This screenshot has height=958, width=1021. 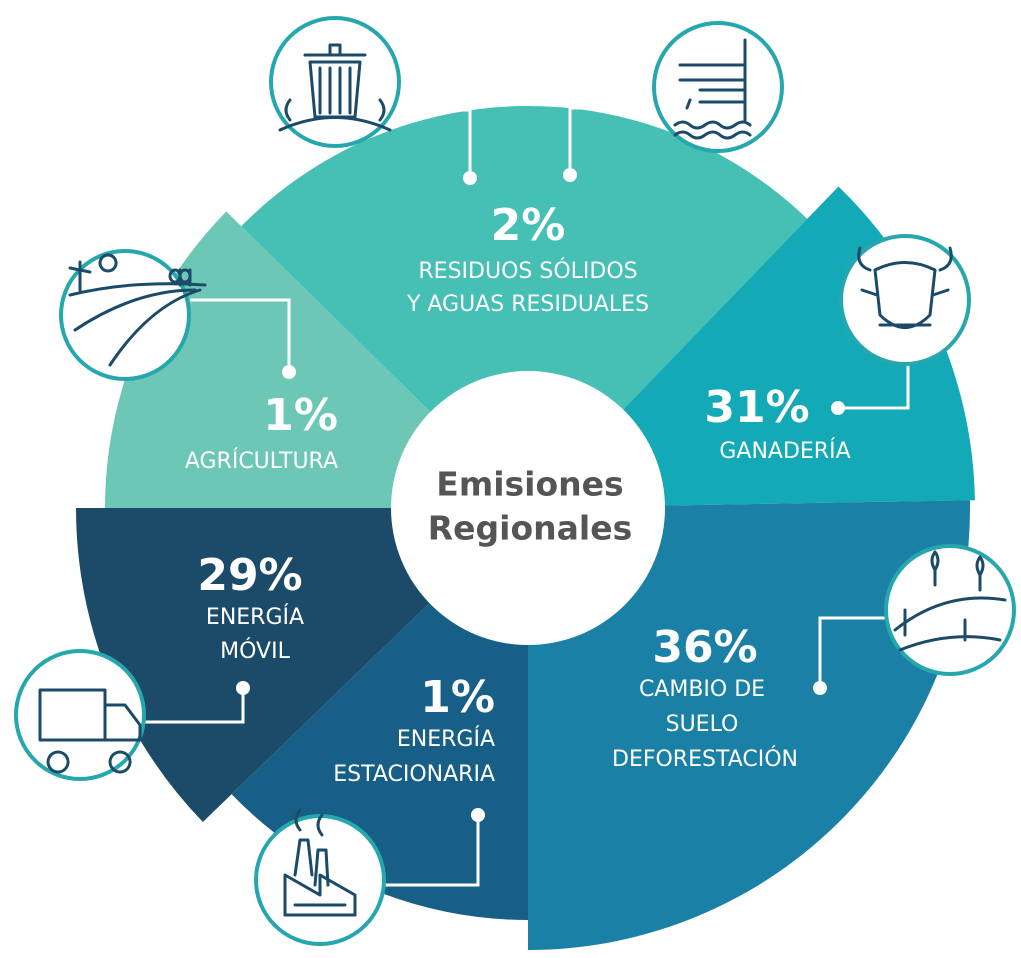 I want to click on label: MÓVIL, so click(x=255, y=651).